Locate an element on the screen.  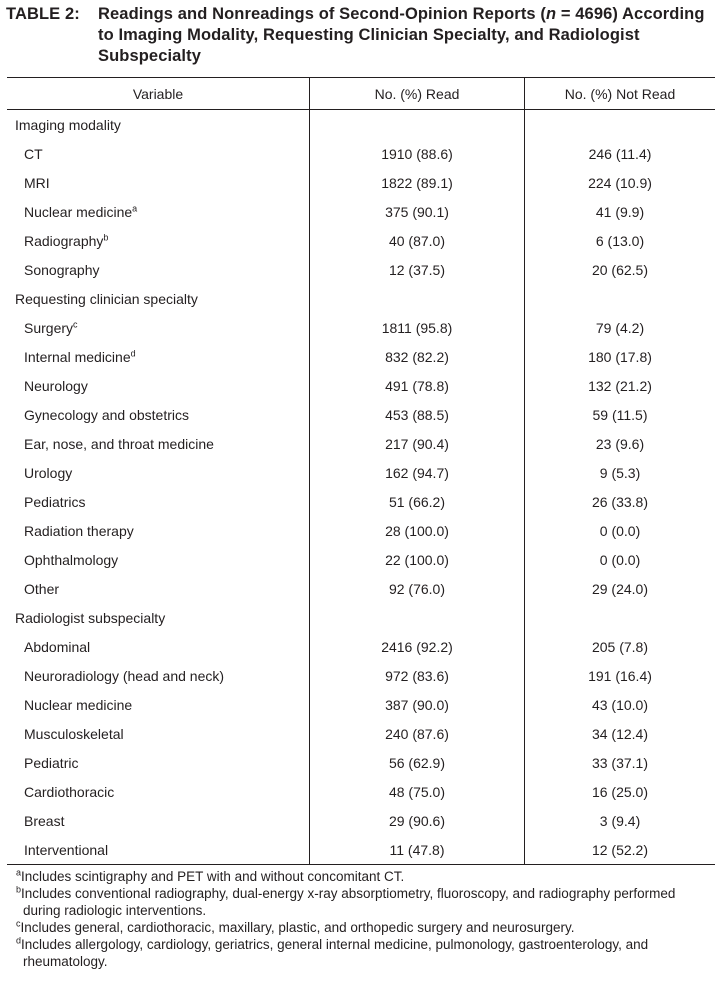
data-row: Neurology 491 (78.8) 132 (21.2) is located at coordinates (361, 385).